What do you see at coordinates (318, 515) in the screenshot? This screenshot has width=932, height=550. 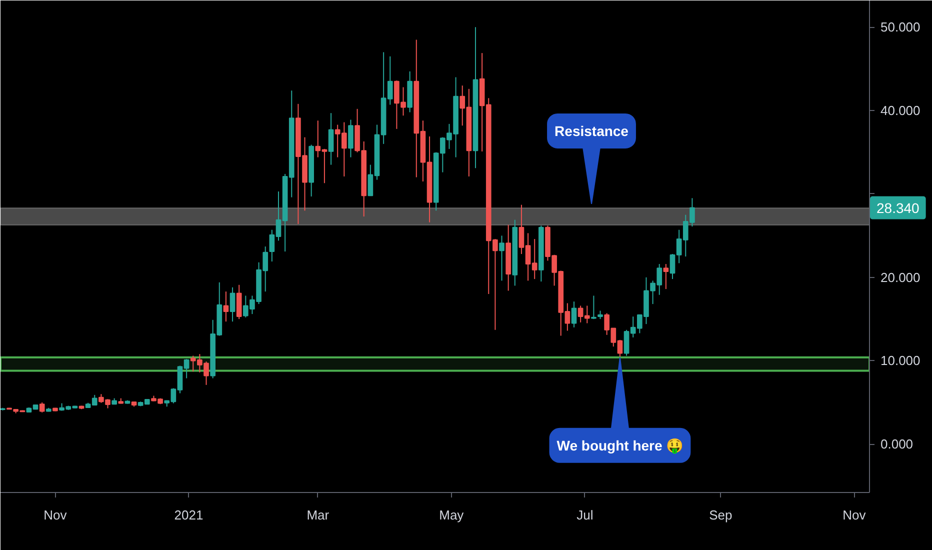 I see `x-tick-label: Mar` at bounding box center [318, 515].